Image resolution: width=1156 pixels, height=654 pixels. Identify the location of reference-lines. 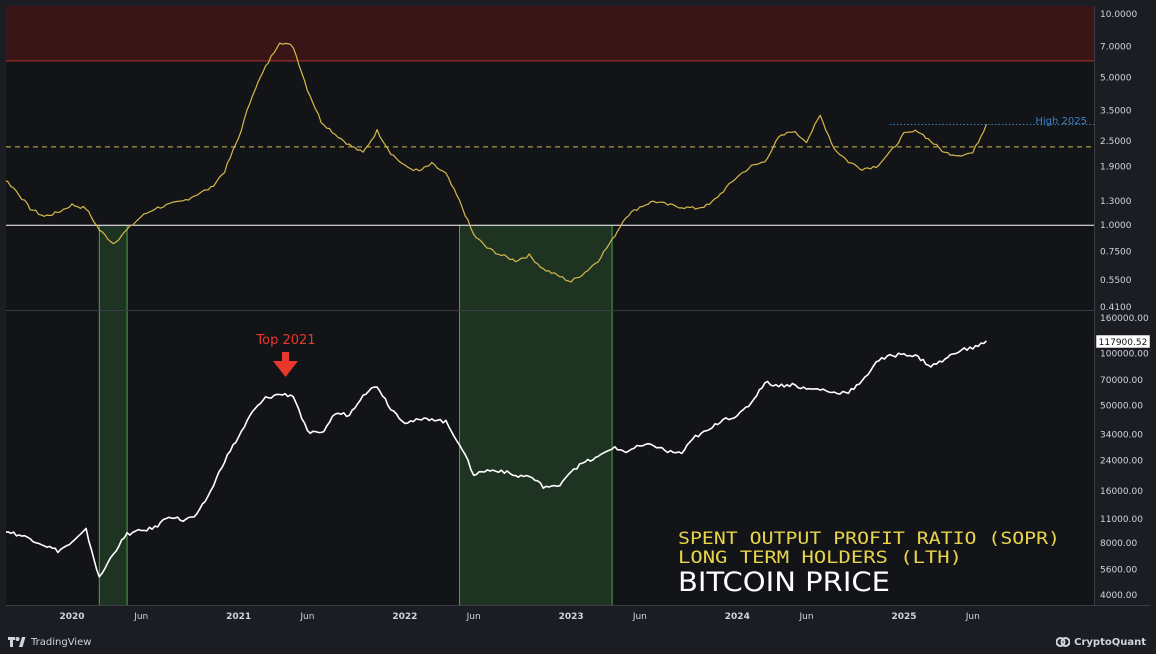
(550, 174).